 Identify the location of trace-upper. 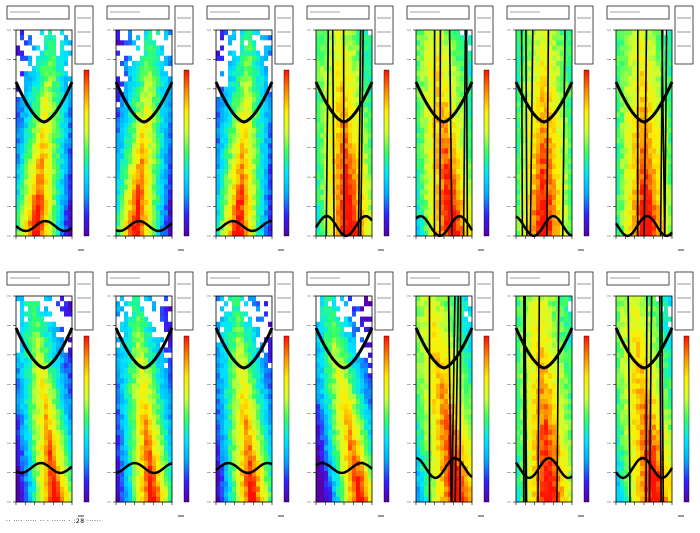
(544, 102).